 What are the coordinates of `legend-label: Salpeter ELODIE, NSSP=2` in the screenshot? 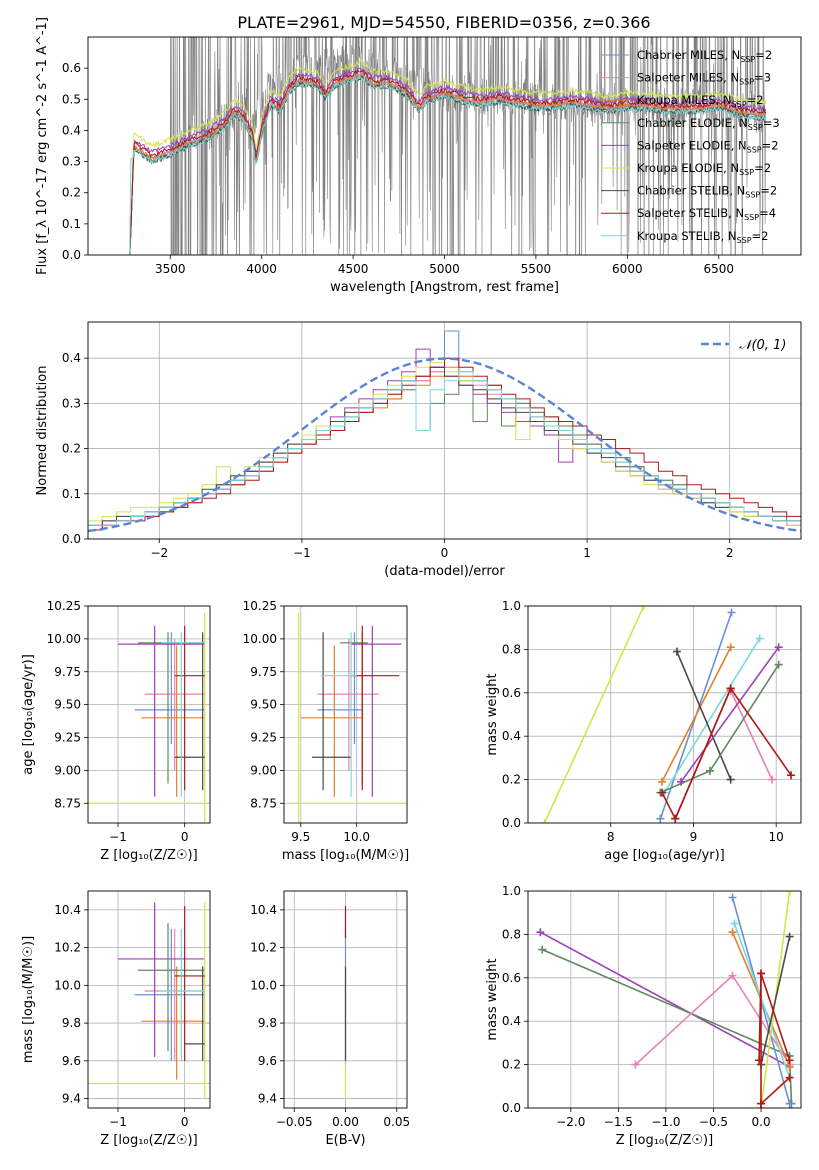 It's located at (708, 146).